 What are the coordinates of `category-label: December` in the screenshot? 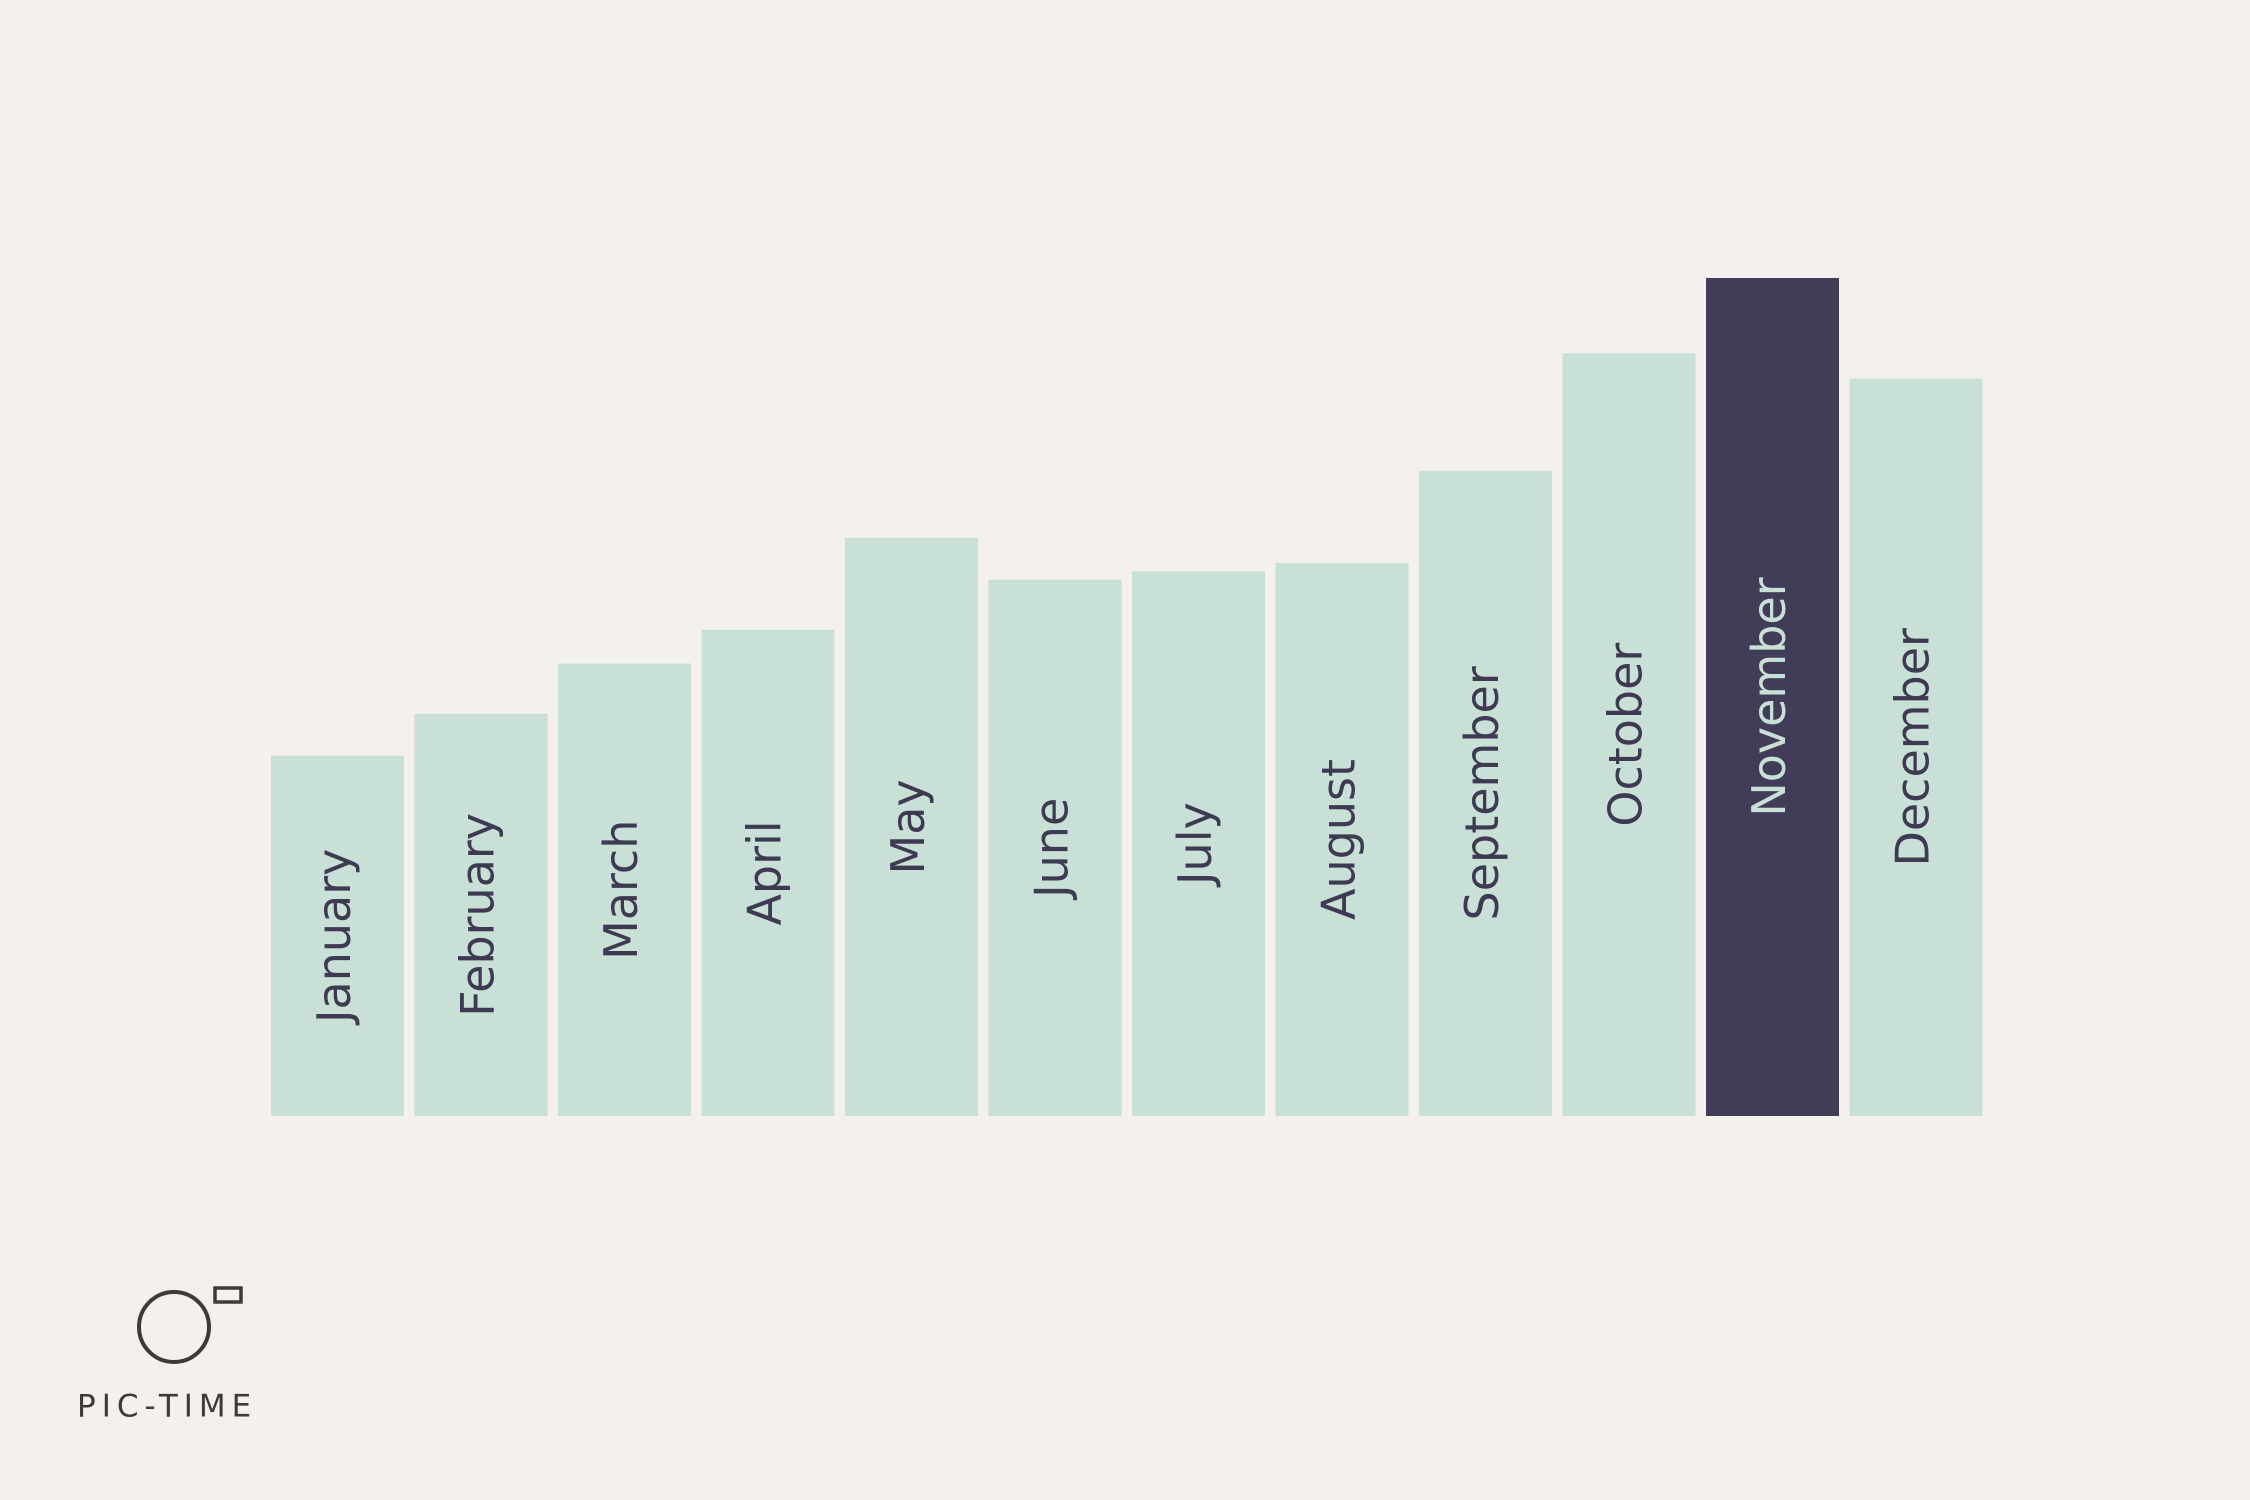 It's located at (1913, 747).